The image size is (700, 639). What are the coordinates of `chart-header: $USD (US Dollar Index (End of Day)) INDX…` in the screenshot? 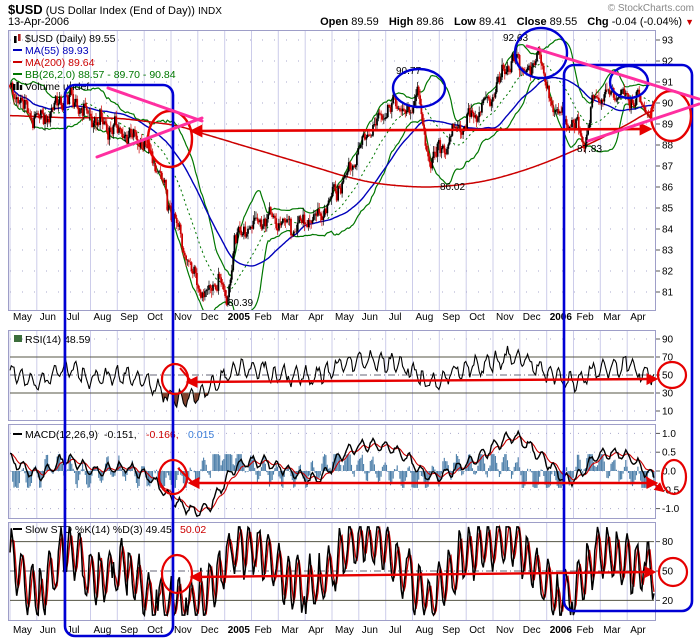 It's located at (350, 14).